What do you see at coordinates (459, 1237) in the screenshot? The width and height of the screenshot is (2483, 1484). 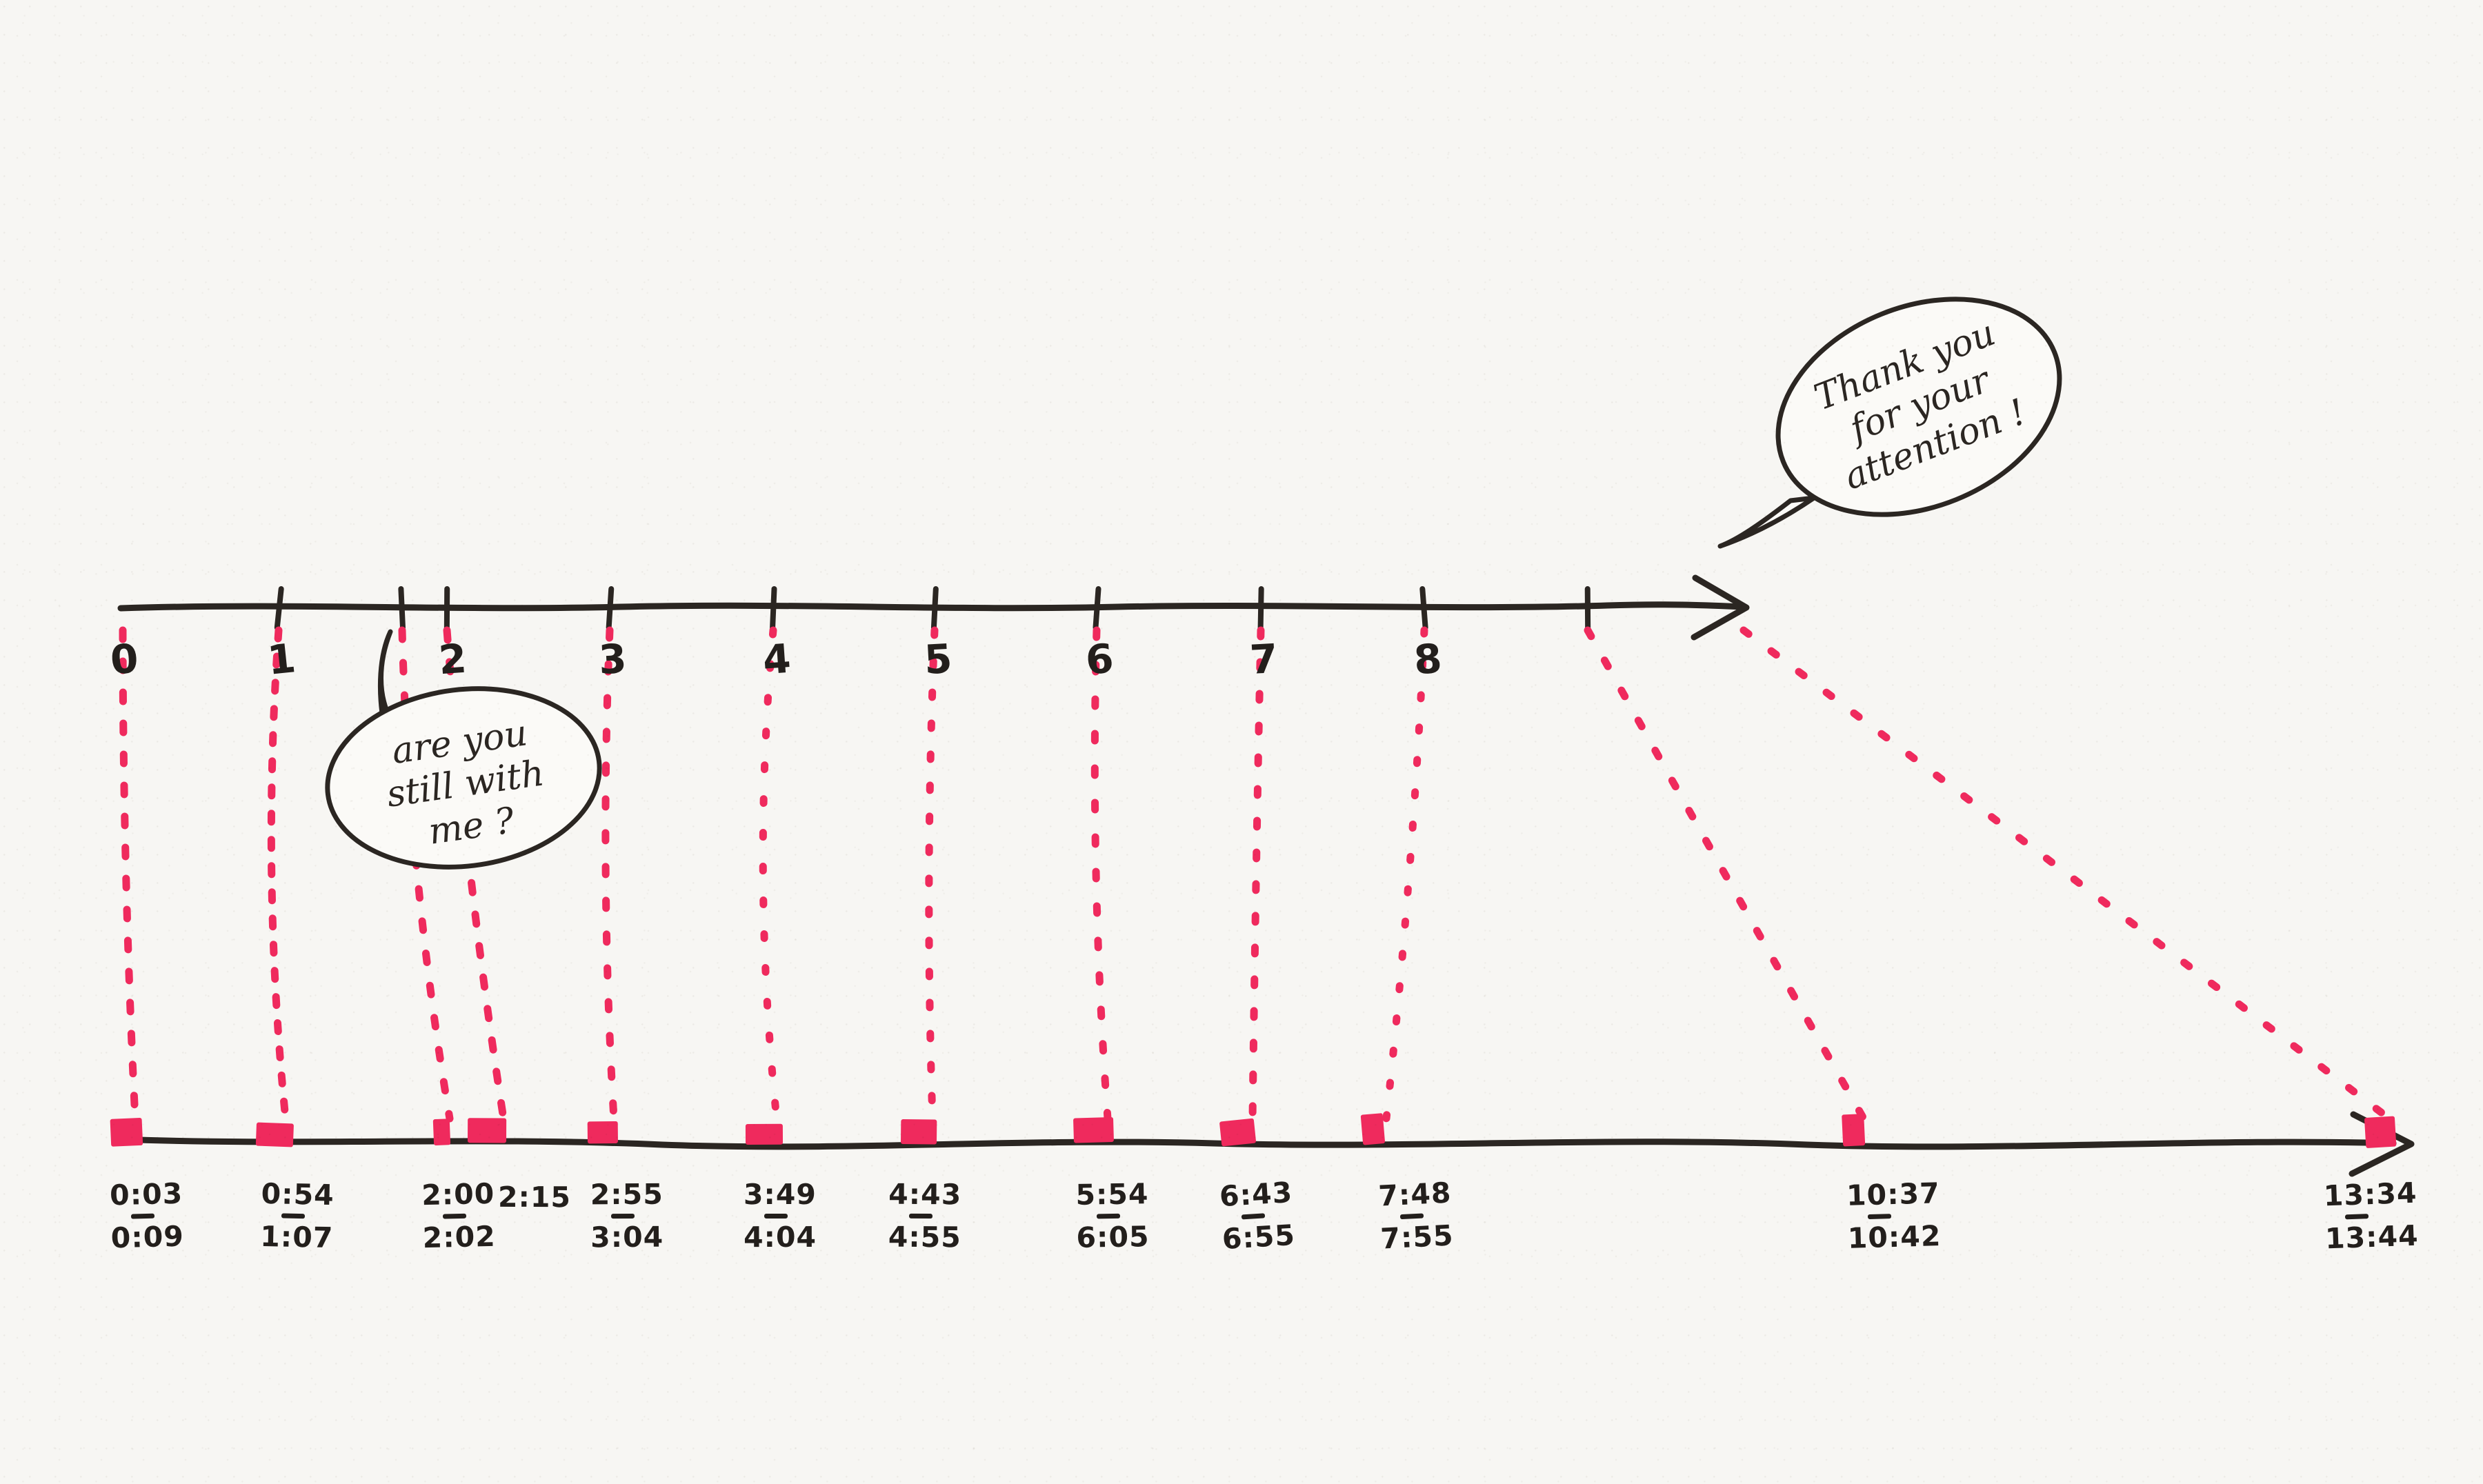 I see `time-range-end: 2:02` at bounding box center [459, 1237].